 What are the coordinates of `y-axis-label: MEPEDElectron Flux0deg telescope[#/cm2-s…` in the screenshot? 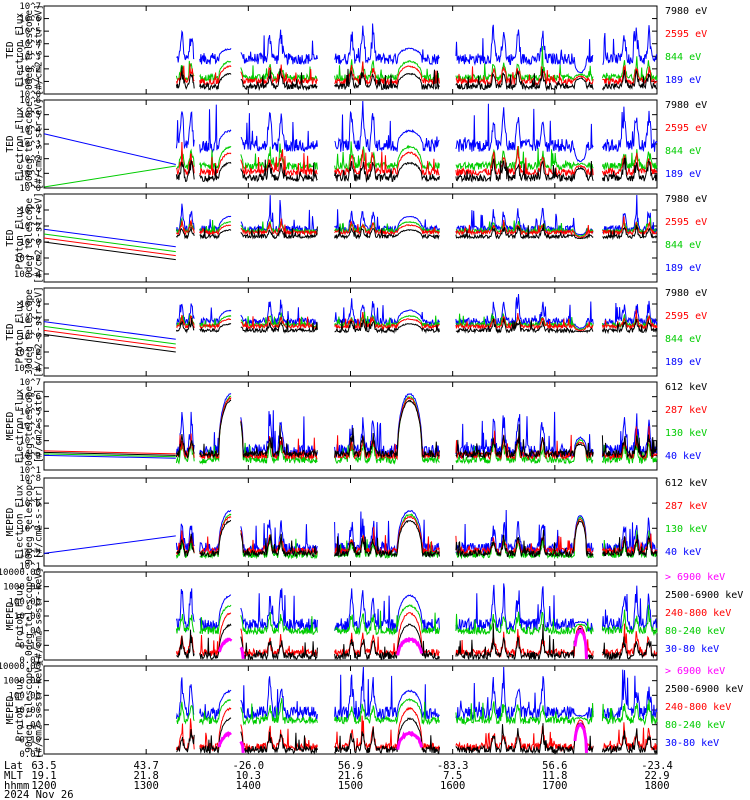 It's located at (25, 426).